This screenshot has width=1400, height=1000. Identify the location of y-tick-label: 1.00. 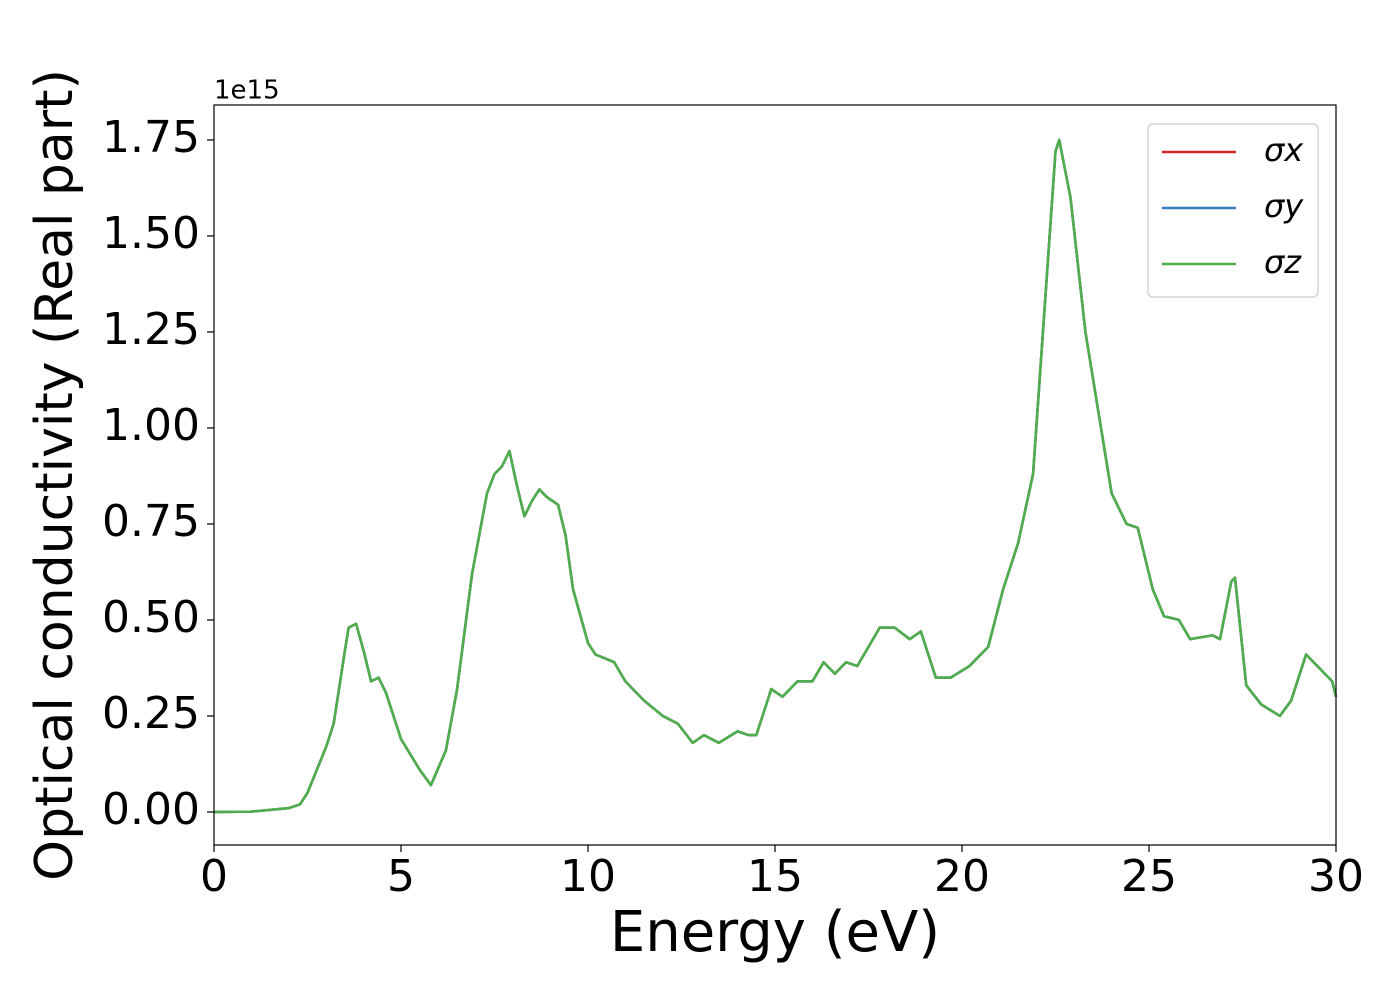
(151, 425).